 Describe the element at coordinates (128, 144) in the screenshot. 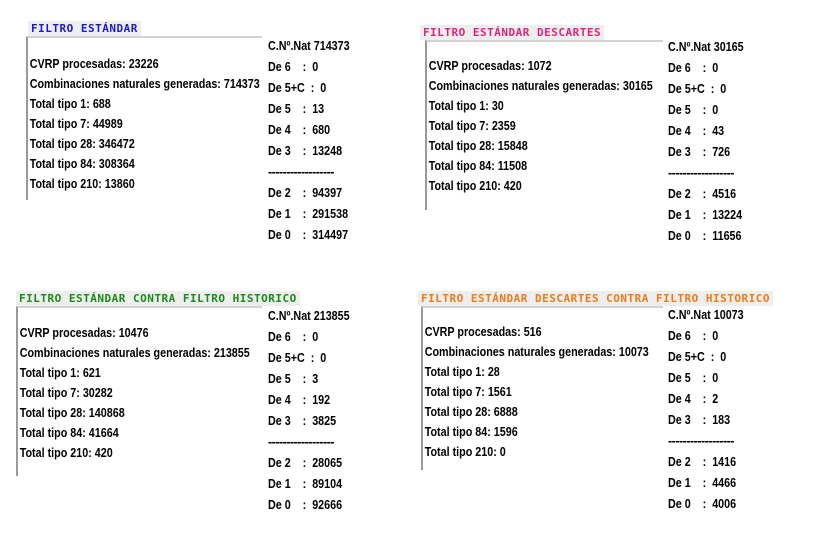

I see `total-type-28: Total tipo 28: 346472` at that location.